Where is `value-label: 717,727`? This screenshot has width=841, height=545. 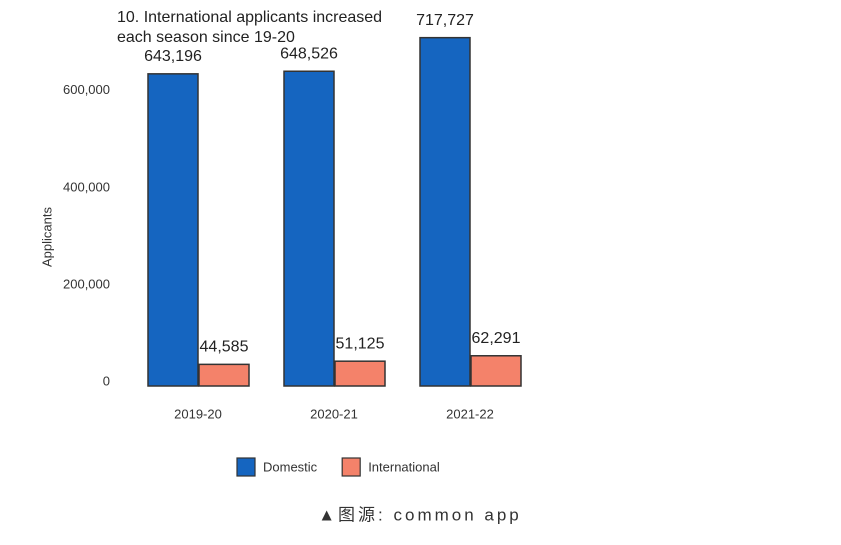 value-label: 717,727 is located at coordinates (445, 20).